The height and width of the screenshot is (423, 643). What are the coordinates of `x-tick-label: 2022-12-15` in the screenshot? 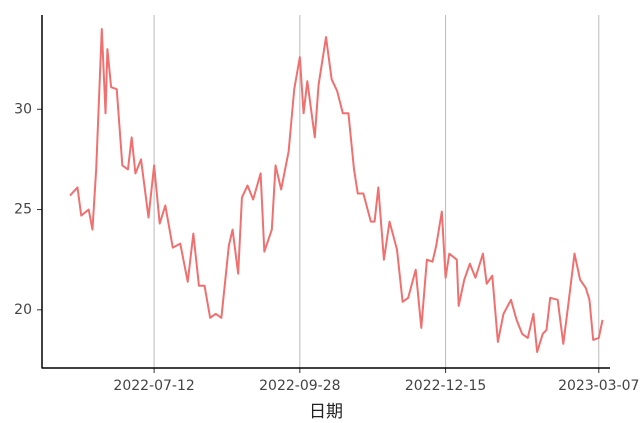 It's located at (445, 386).